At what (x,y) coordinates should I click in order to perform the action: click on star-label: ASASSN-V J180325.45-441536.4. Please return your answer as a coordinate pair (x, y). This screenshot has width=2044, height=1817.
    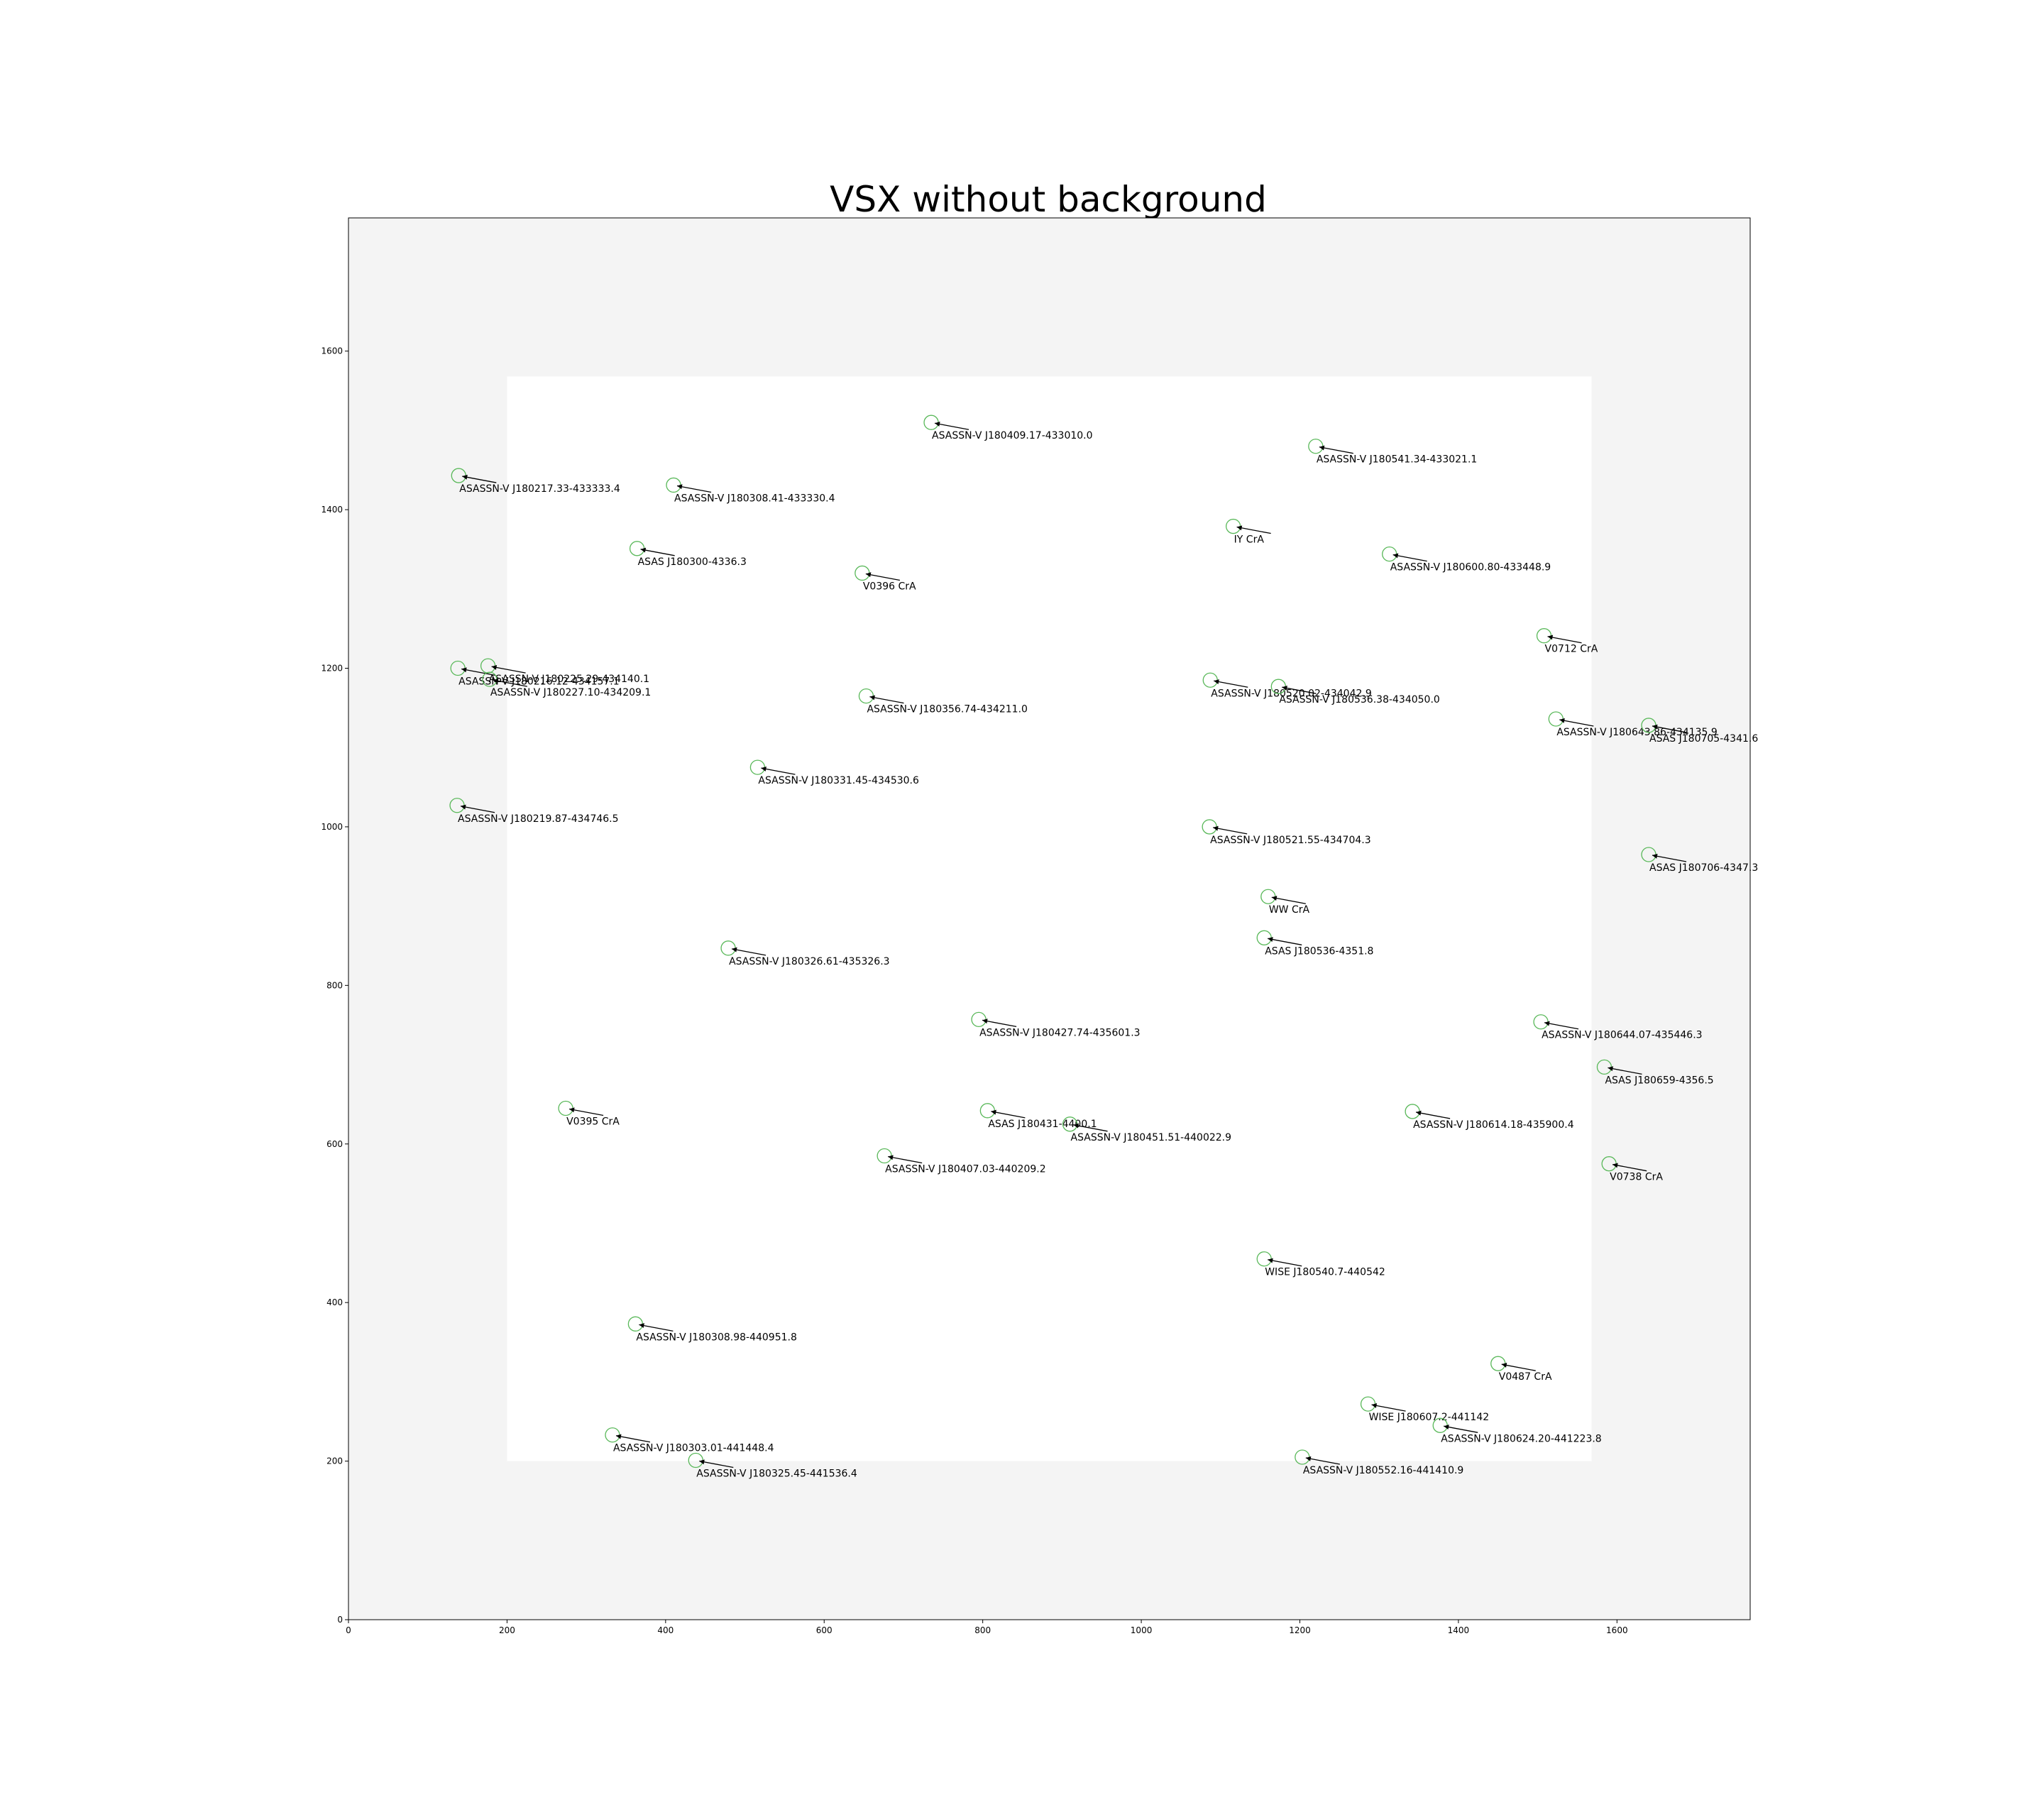
    Looking at the image, I should click on (776, 1473).